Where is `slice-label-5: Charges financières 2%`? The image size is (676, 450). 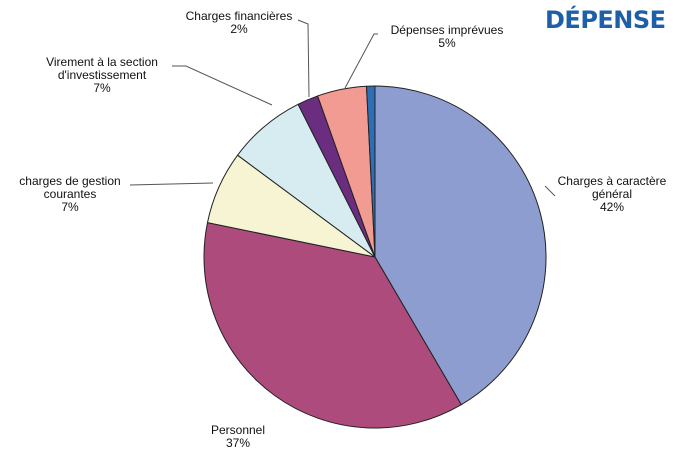 slice-label-5: Charges financières 2% is located at coordinates (239, 22).